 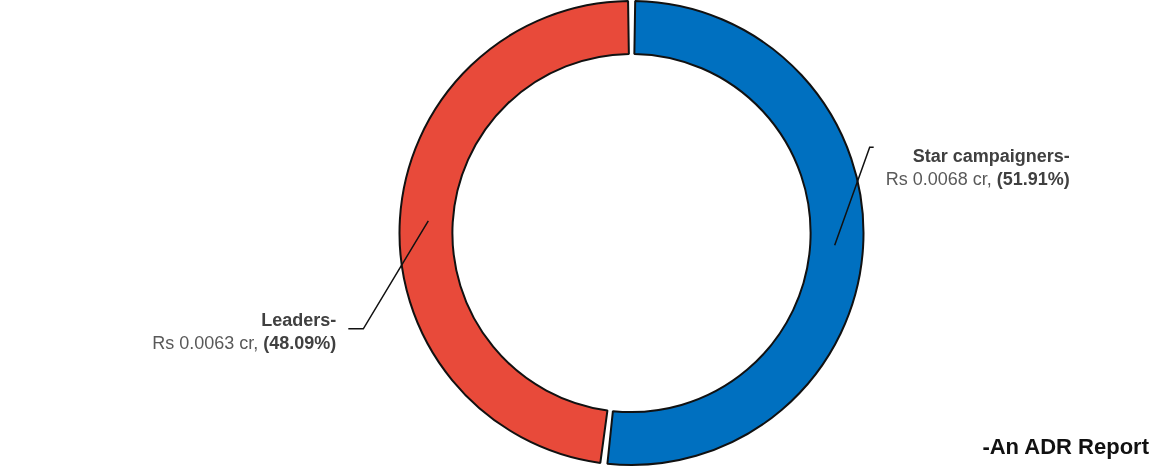 I want to click on slice-label: Star campaigners-, so click(x=991, y=156).